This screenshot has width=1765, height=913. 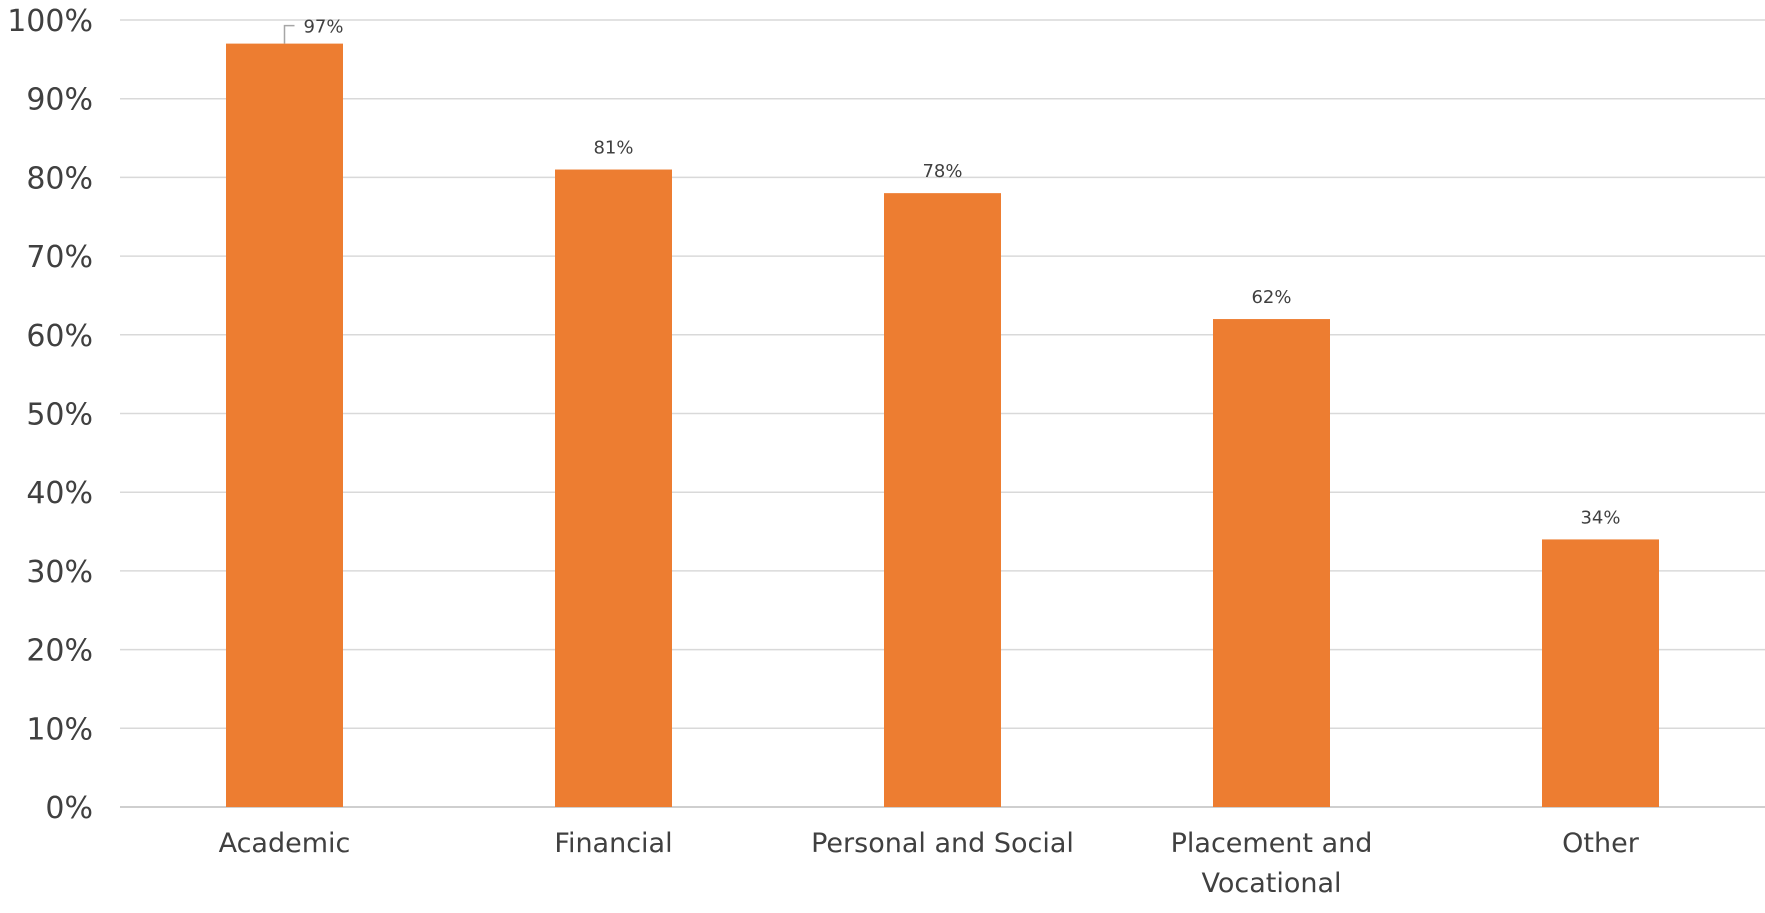 I want to click on y-tick-label: 80%, so click(x=59, y=178).